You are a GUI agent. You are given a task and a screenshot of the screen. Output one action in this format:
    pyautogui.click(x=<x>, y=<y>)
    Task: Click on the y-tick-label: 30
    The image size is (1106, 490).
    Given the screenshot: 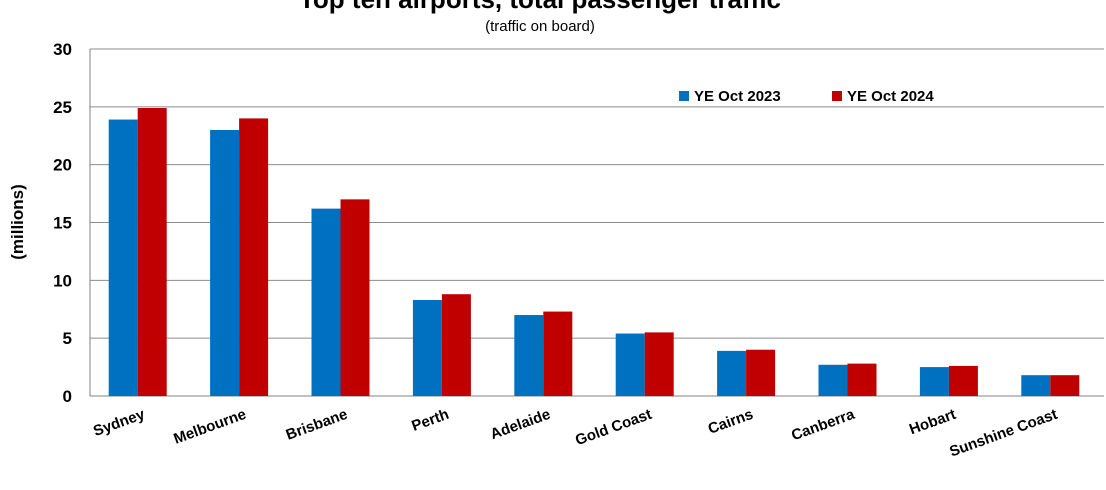 What is the action you would take?
    pyautogui.click(x=62, y=49)
    